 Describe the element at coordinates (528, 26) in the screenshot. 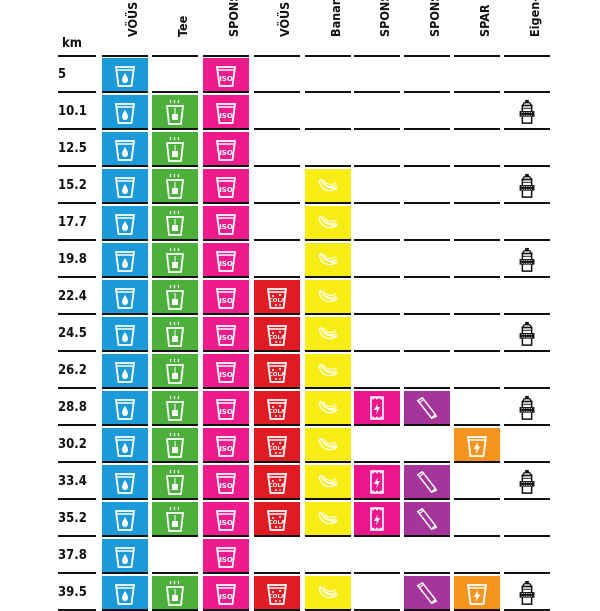

I see `column-header-eigen: Eigen-Verpflegung` at that location.